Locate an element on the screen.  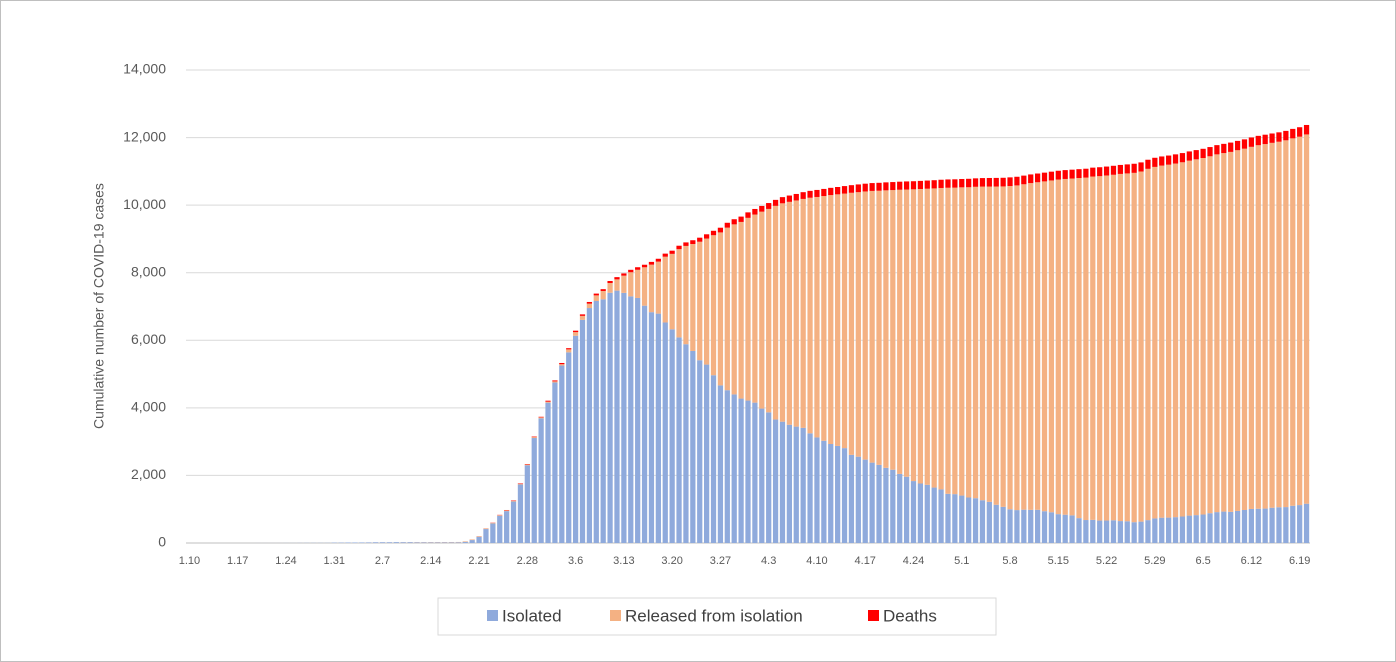
x-tick-label: 1.31 is located at coordinates (334, 561).